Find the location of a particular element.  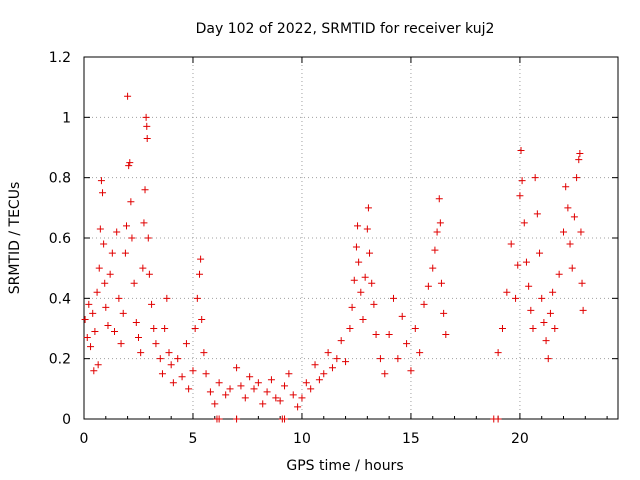

y-tick-label: 0.6 is located at coordinates (60, 239).